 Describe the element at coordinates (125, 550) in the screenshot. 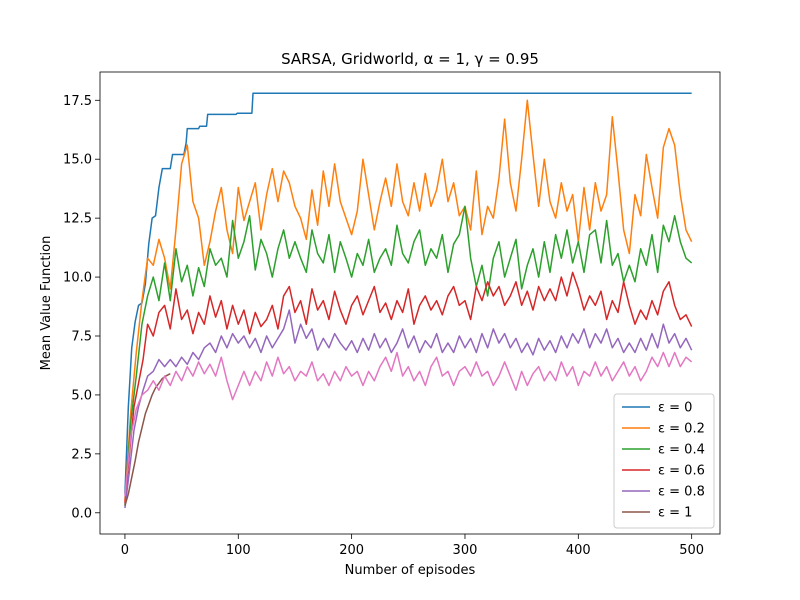

I see `x-tick-label: 0` at that location.